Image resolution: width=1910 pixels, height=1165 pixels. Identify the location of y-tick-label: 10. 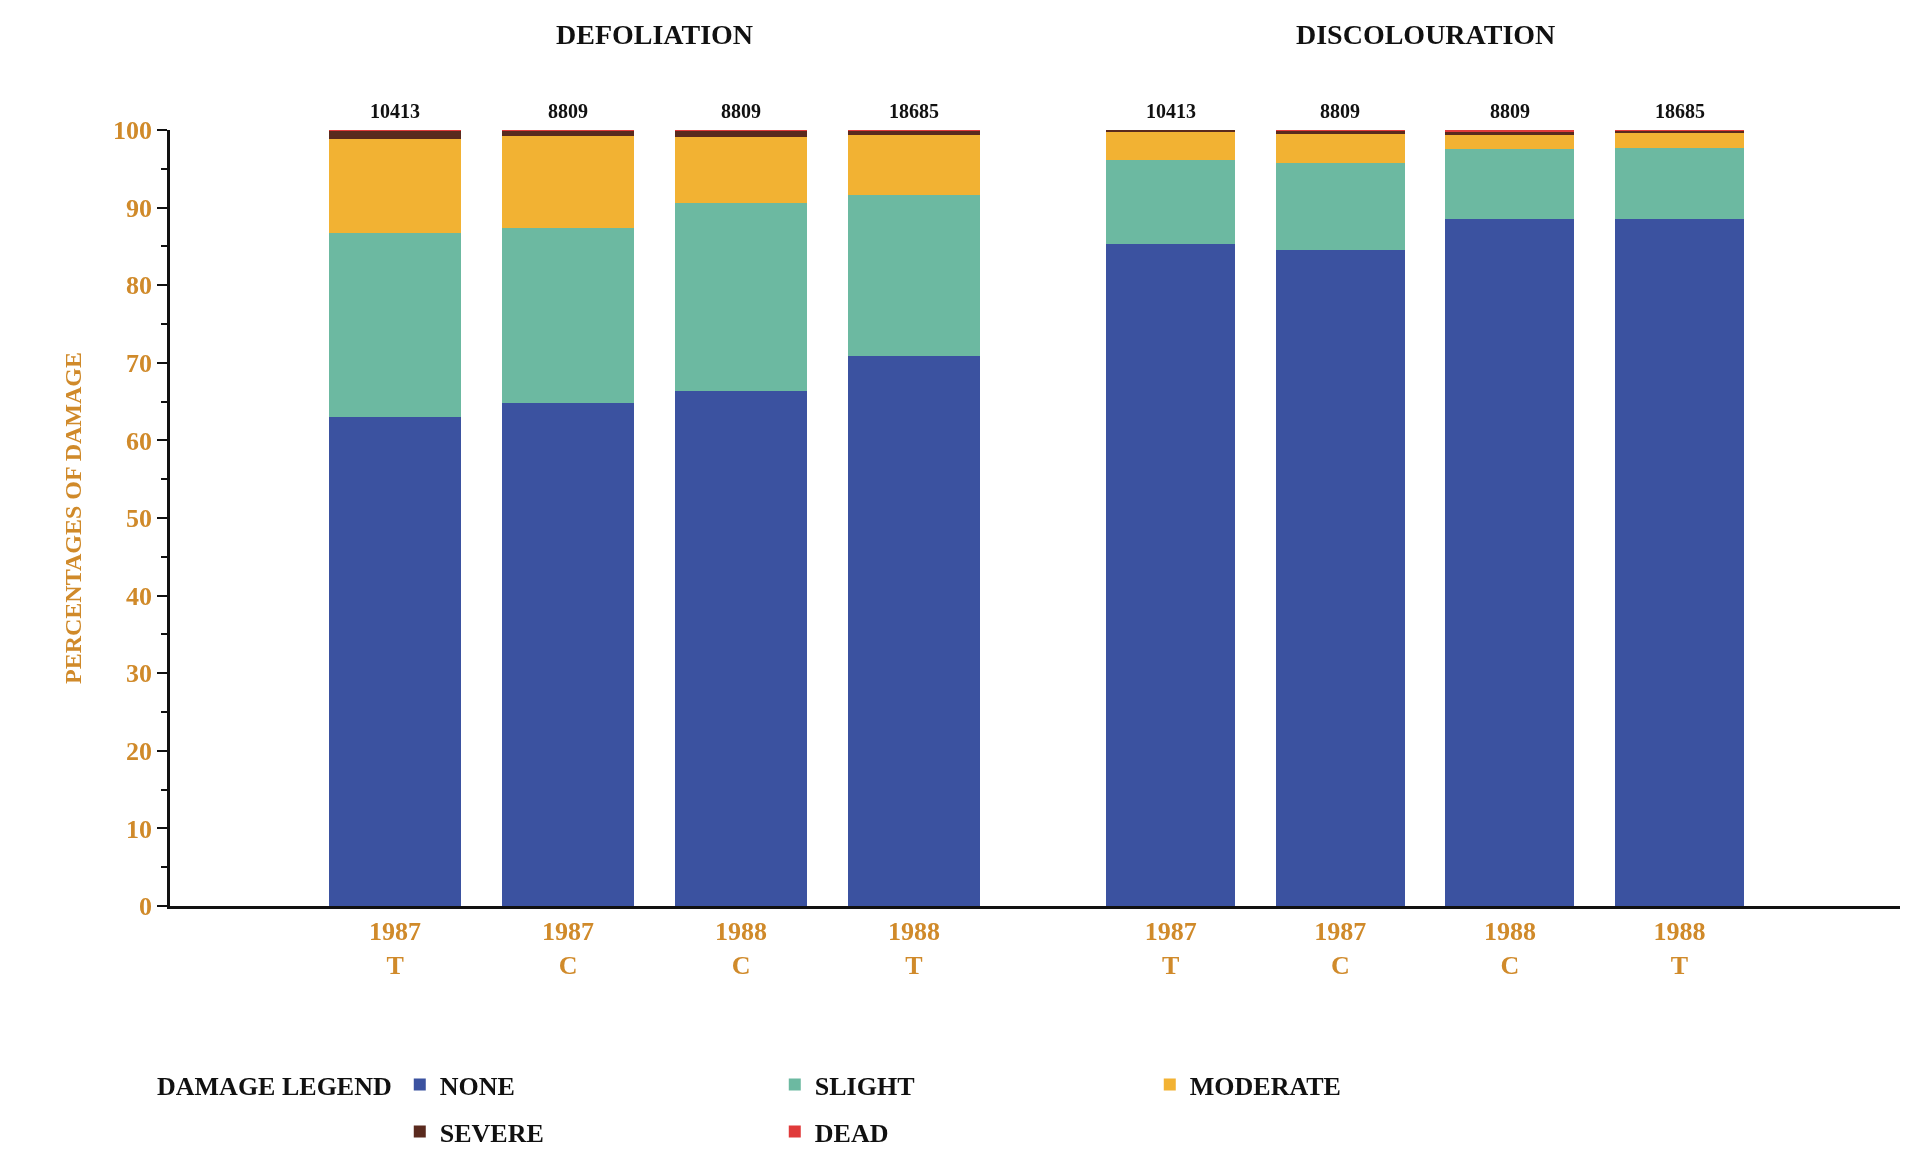
(139, 829).